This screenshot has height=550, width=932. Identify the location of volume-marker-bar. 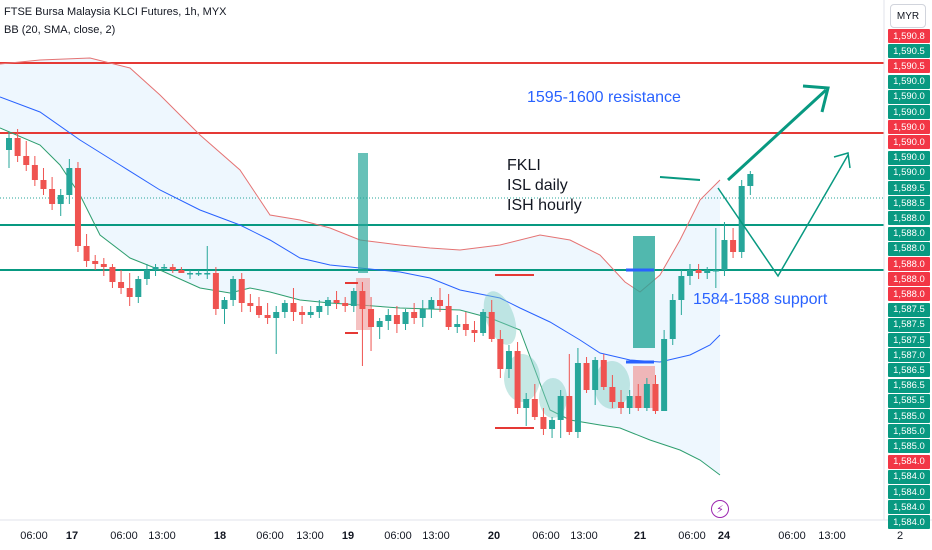
(363, 213).